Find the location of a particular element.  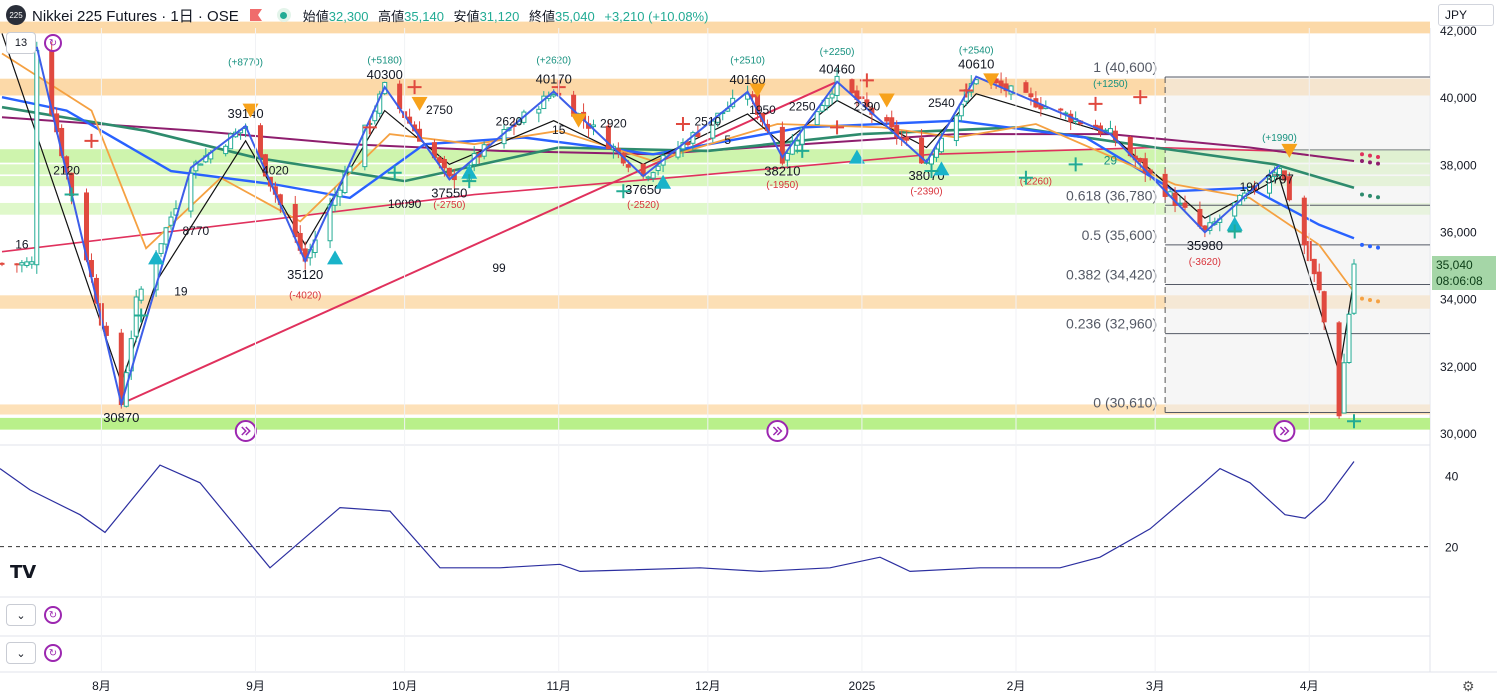

indicator-input: 13 is located at coordinates (21, 43).